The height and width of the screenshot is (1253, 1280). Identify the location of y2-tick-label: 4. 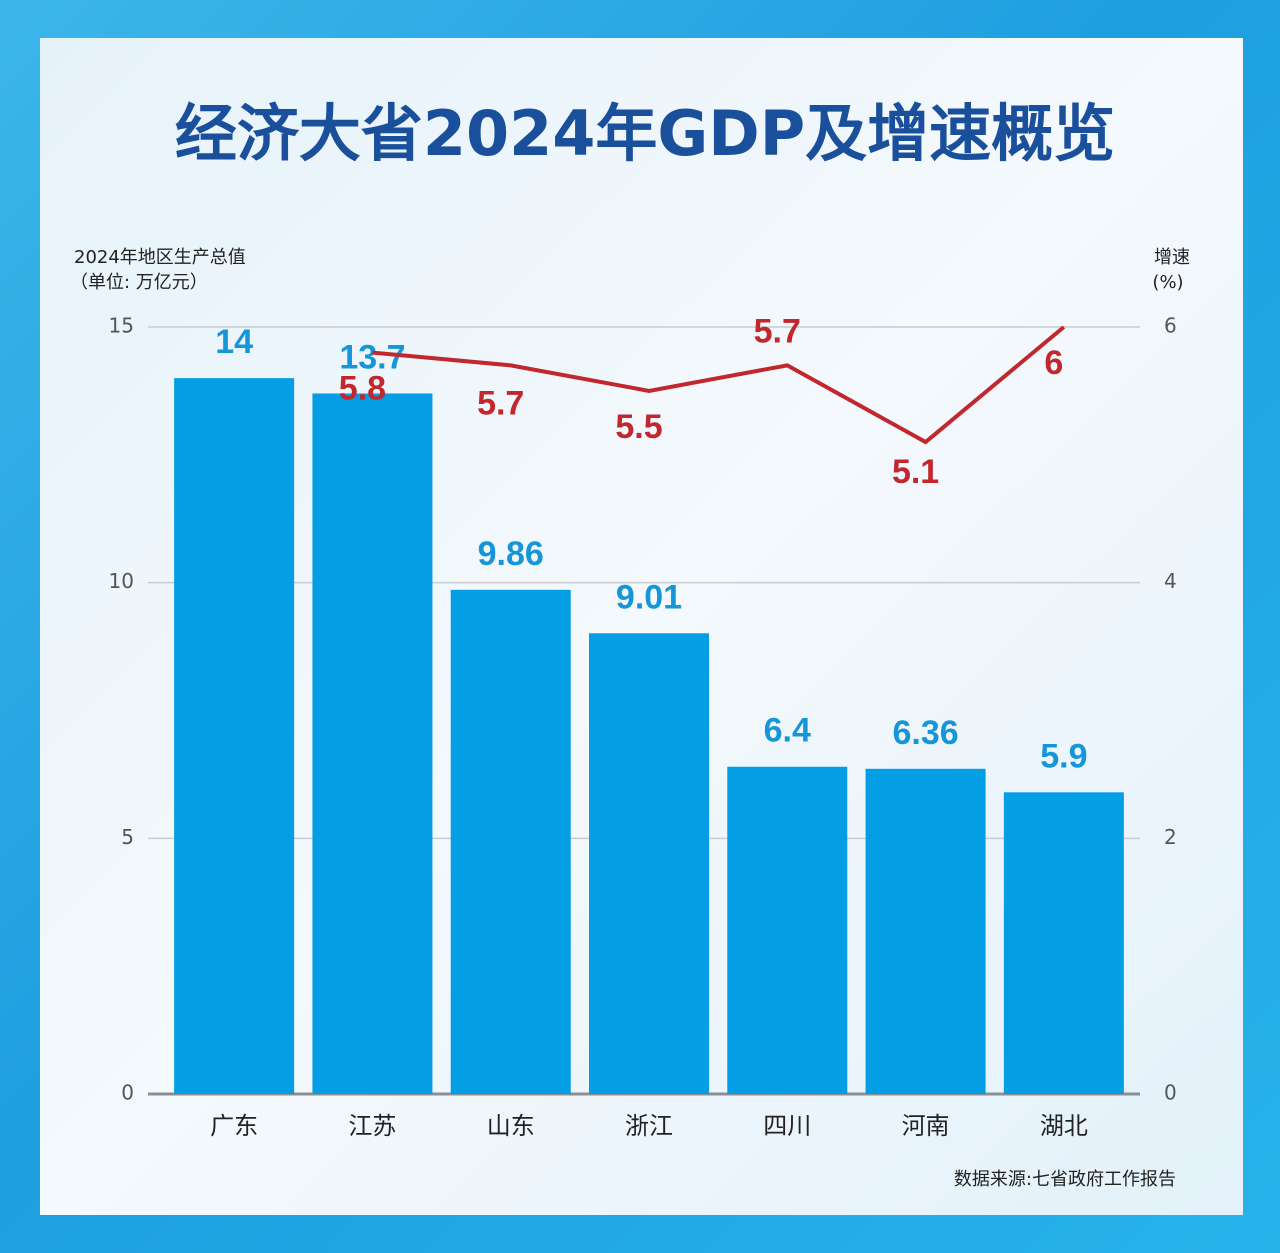
(1170, 581).